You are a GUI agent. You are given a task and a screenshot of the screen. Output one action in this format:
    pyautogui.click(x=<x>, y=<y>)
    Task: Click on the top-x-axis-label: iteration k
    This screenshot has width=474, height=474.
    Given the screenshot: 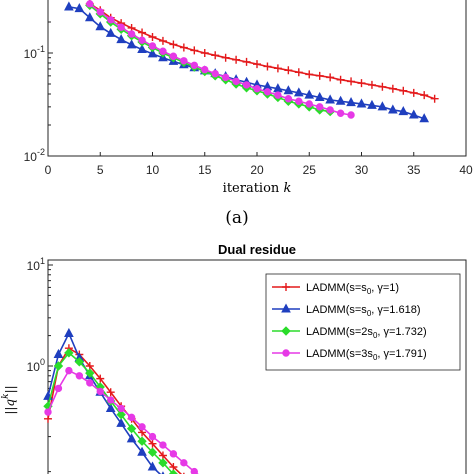 What is the action you would take?
    pyautogui.click(x=257, y=188)
    